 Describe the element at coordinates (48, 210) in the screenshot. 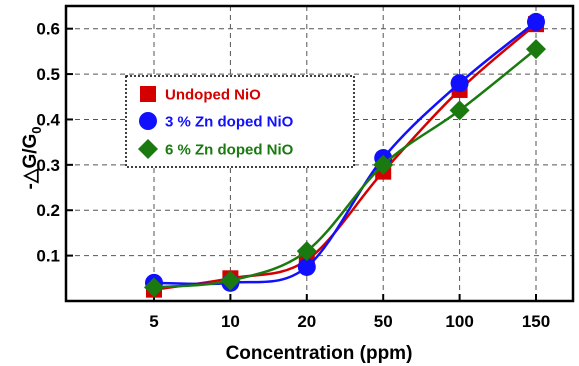

I see `y-tick-label: 0.2` at that location.